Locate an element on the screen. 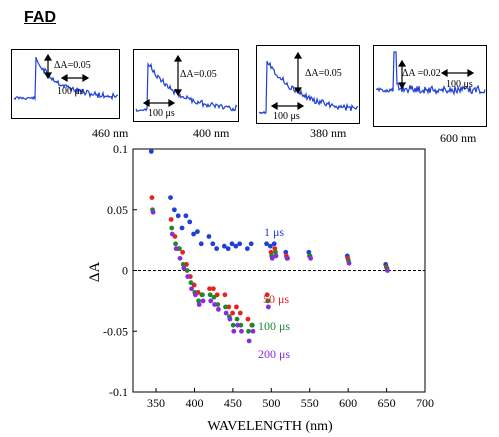  inset-wavelength-label: 400 nm is located at coordinates (211, 133).